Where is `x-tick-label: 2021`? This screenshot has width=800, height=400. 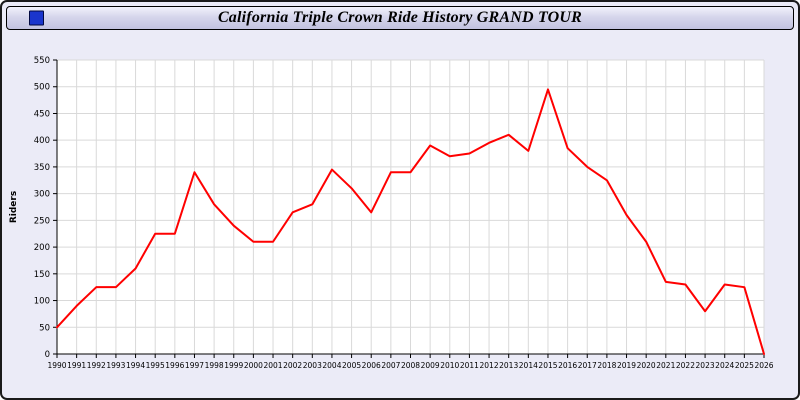 x-tick-label: 2021 is located at coordinates (665, 365).